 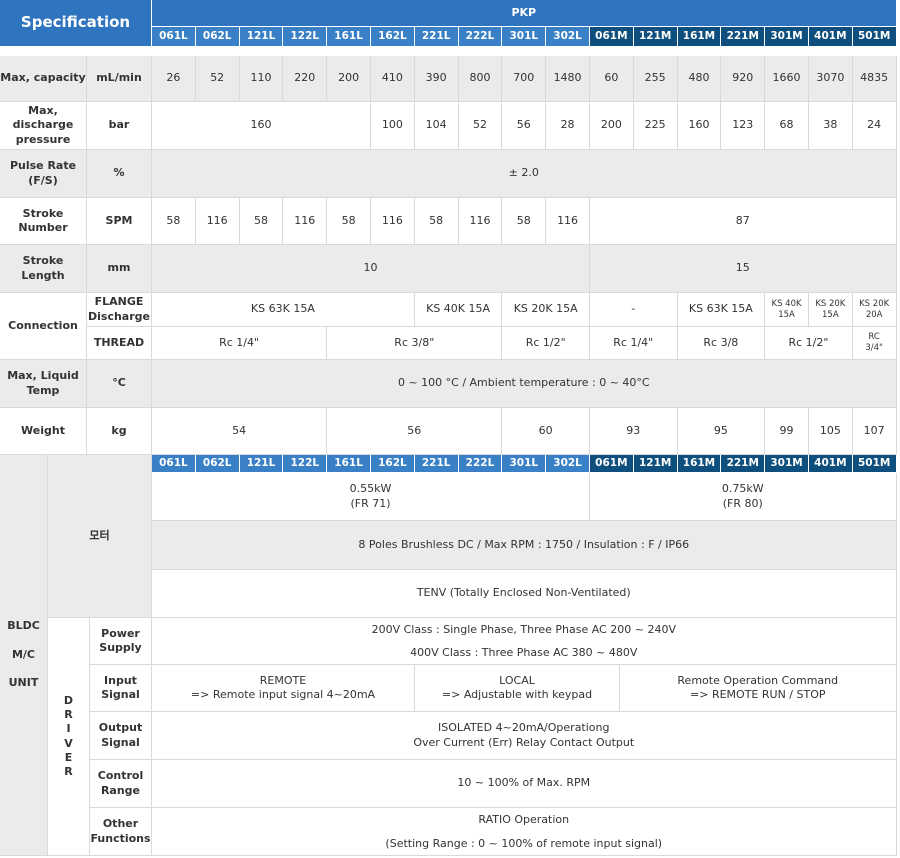 What do you see at coordinates (830, 431) in the screenshot?
I see `spec-value: 105` at bounding box center [830, 431].